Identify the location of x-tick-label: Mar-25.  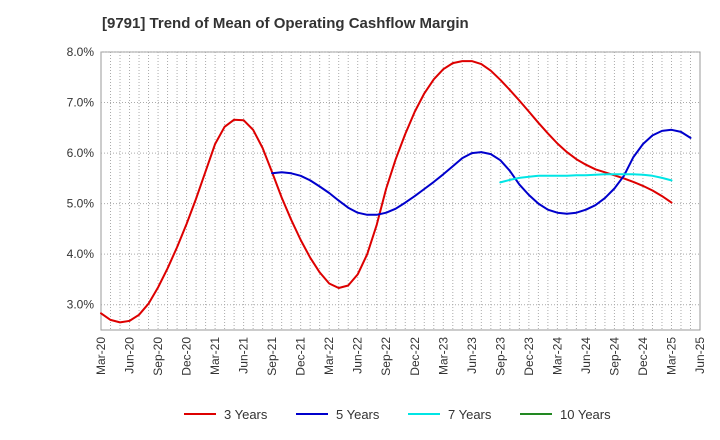
(671, 356).